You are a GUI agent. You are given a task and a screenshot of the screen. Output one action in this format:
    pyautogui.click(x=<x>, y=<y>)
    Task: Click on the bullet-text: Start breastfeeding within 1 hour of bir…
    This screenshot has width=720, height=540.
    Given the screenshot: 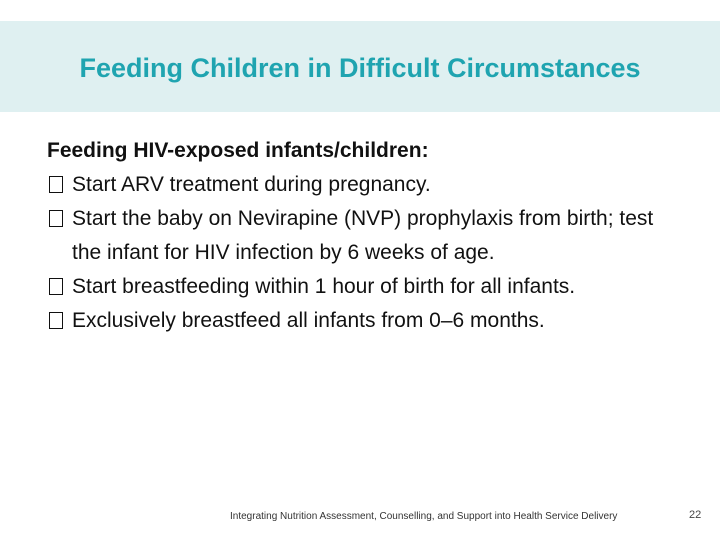 What is the action you would take?
    pyautogui.click(x=324, y=286)
    